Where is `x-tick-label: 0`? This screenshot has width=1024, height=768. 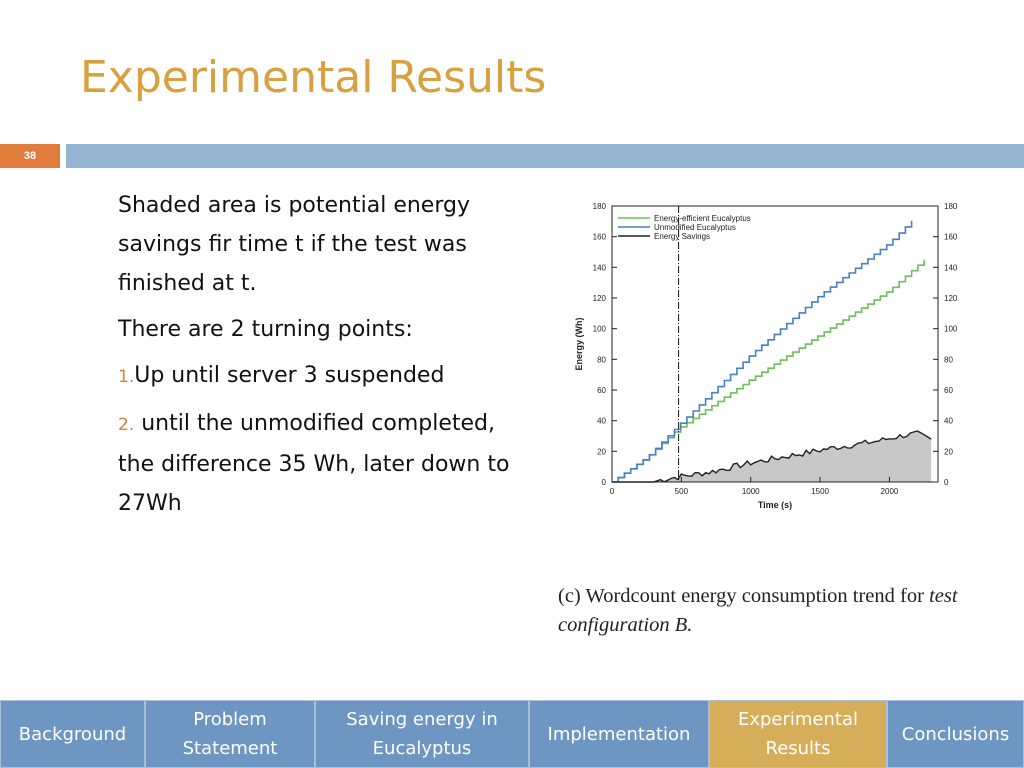
x-tick-label: 0 is located at coordinates (612, 491).